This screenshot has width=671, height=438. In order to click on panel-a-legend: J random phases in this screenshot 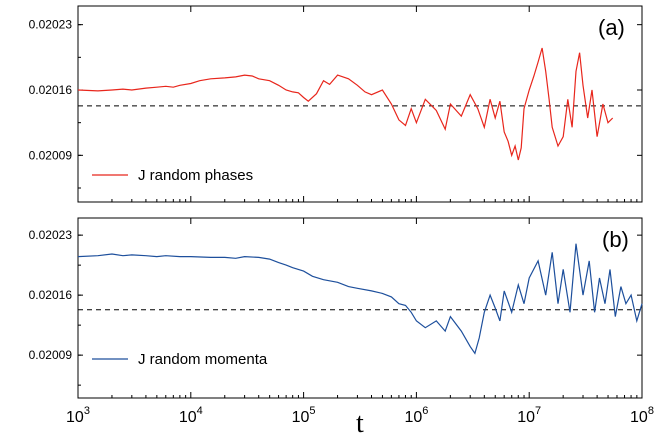, I will do `click(172, 175)`.